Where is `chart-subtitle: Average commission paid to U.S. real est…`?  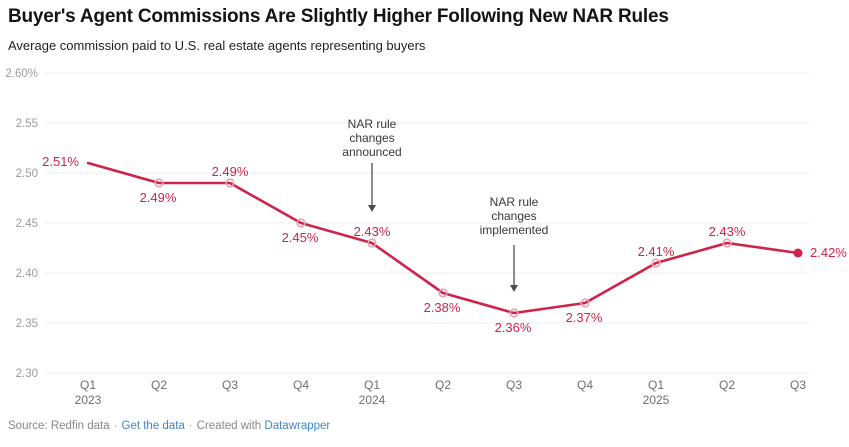
chart-subtitle: Average commission paid to U.S. real est… is located at coordinates (217, 45).